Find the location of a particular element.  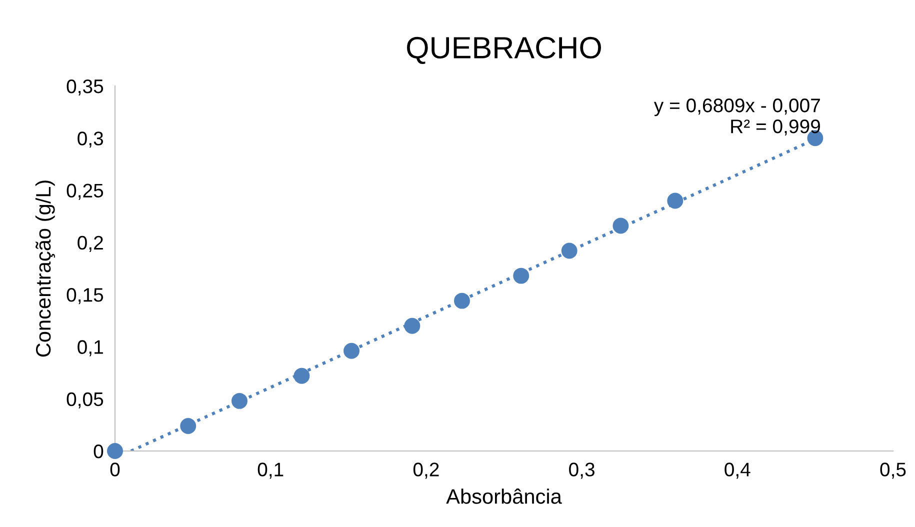

y-tick-label: 0 is located at coordinates (99, 451).